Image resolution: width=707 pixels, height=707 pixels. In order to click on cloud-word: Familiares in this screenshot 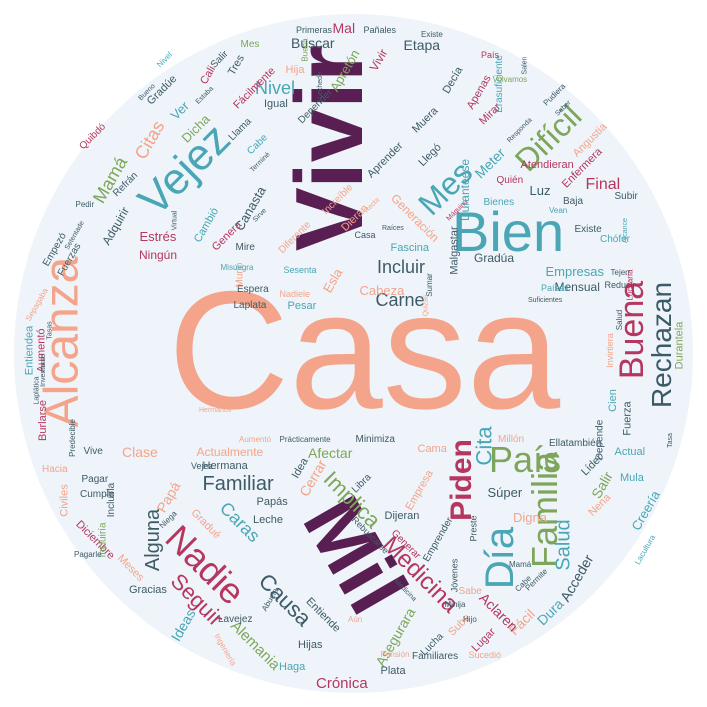, I will do `click(435, 656)`.